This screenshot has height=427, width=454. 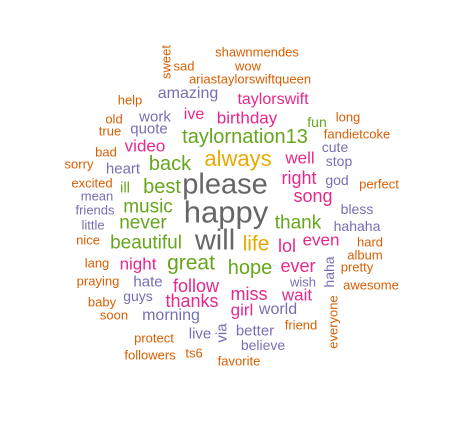 What do you see at coordinates (348, 117) in the screenshot?
I see `word-long: long` at bounding box center [348, 117].